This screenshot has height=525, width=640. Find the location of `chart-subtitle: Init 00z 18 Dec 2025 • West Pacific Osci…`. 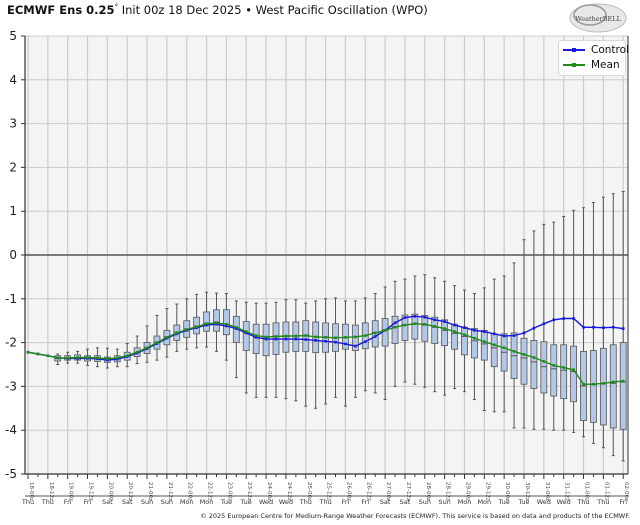

chart-subtitle: Init 00z 18 Dec 2025 • West Pacific Osci… is located at coordinates (273, 10).